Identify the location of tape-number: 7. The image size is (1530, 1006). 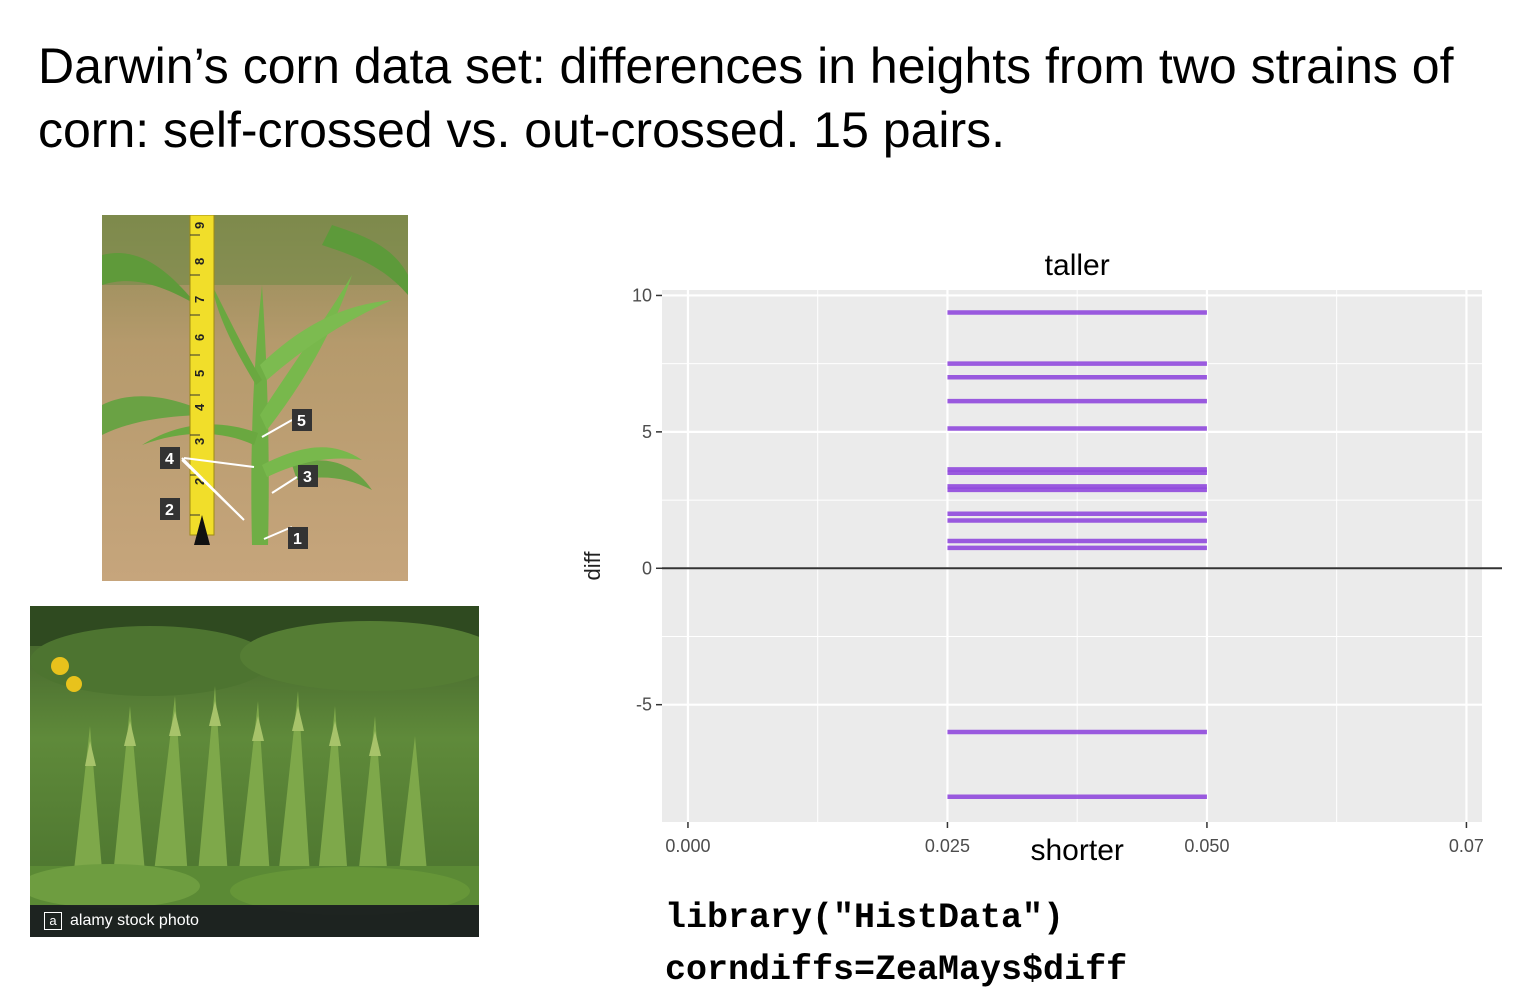
(199, 299).